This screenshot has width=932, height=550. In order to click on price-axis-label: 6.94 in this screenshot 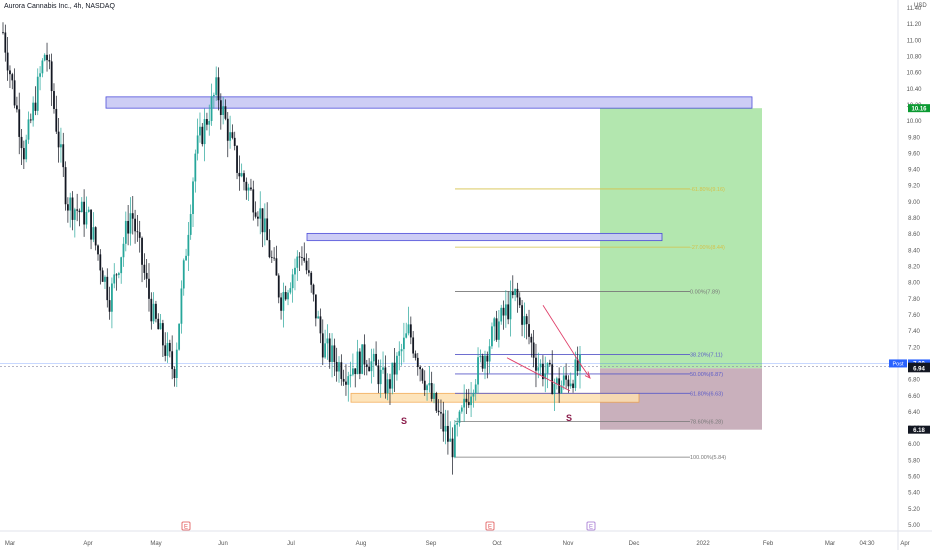, I will do `click(919, 369)`.